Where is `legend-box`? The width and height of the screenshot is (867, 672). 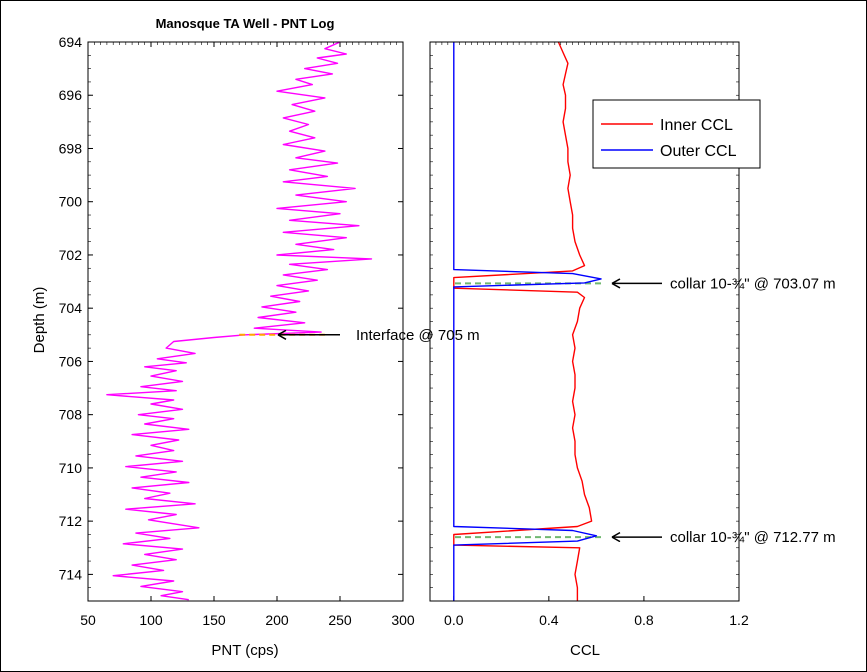
legend-box is located at coordinates (676, 134).